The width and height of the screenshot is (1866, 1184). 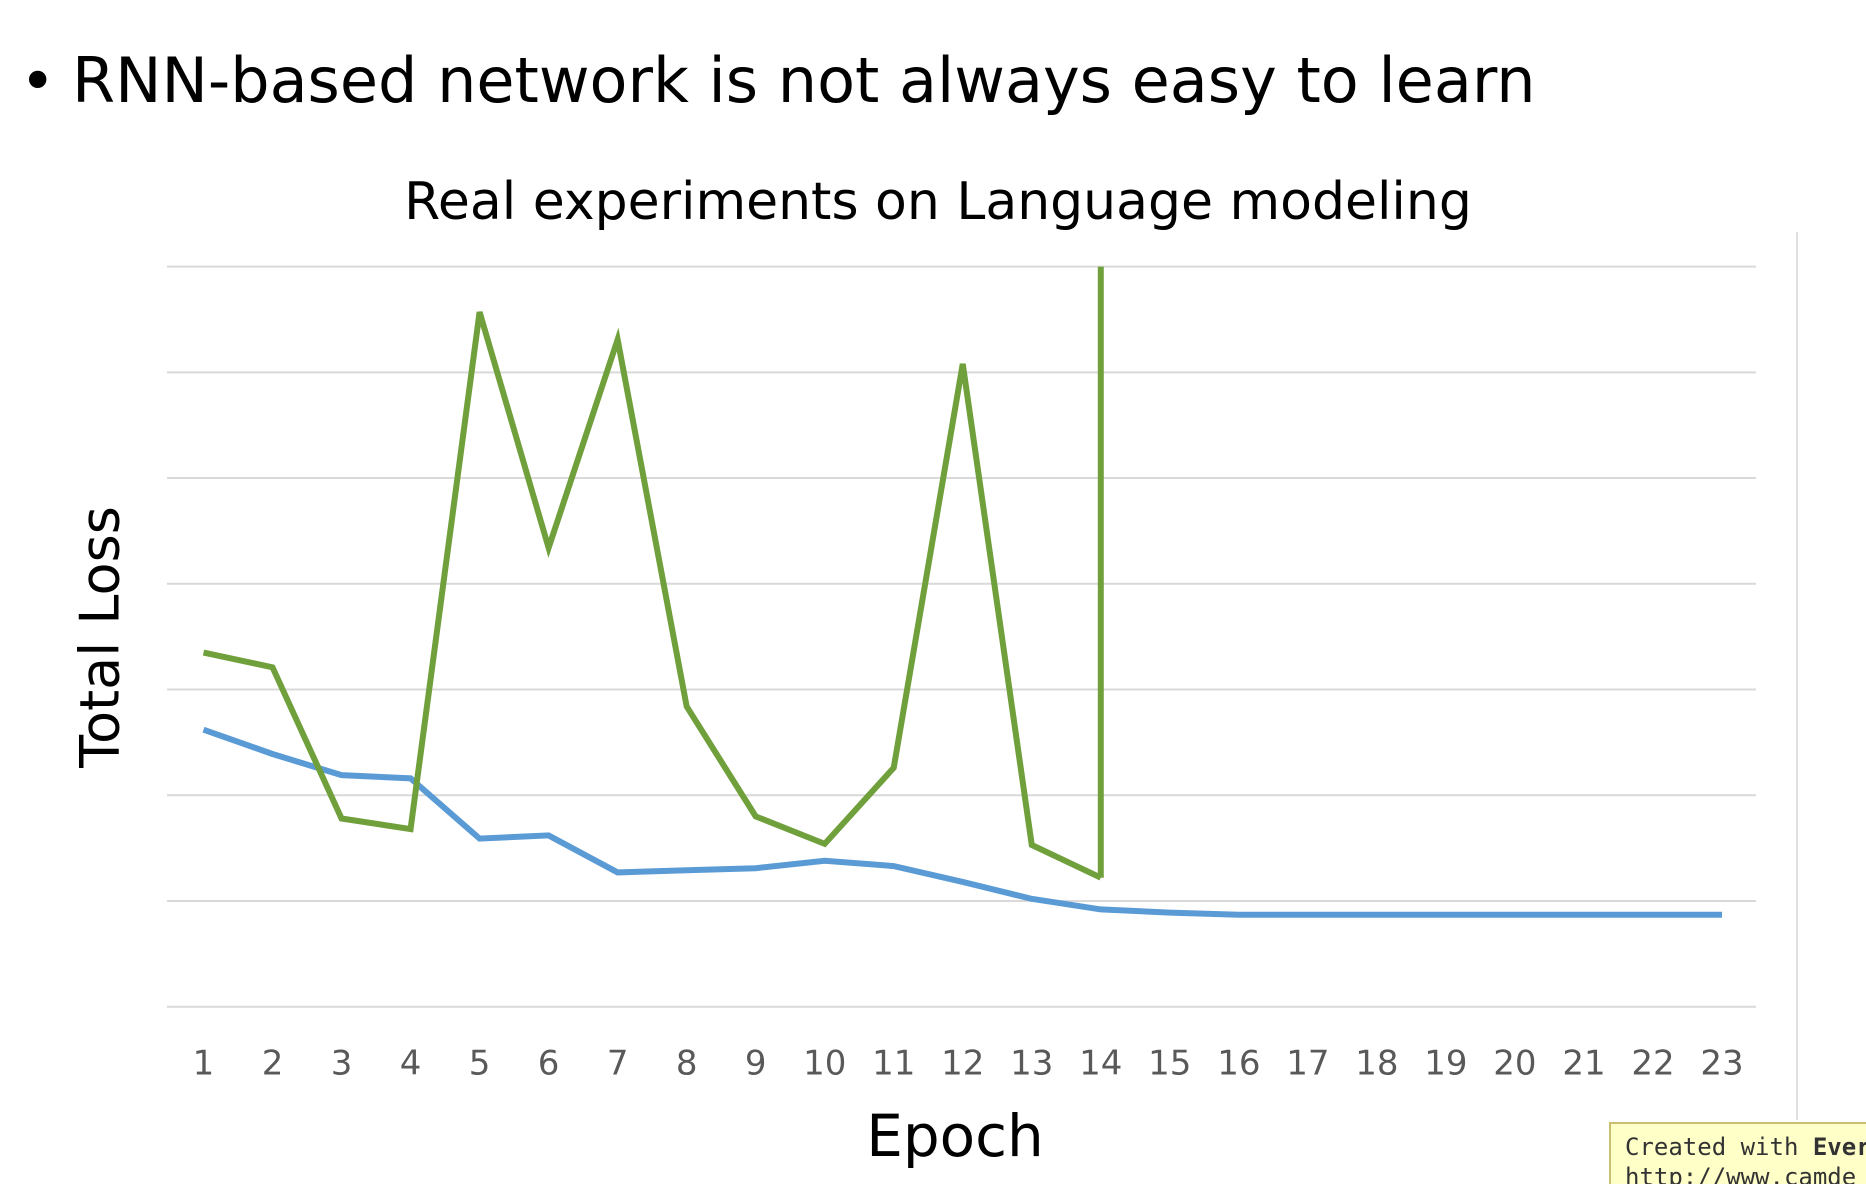 What do you see at coordinates (1238, 1064) in the screenshot?
I see `x-tick-label: 16` at bounding box center [1238, 1064].